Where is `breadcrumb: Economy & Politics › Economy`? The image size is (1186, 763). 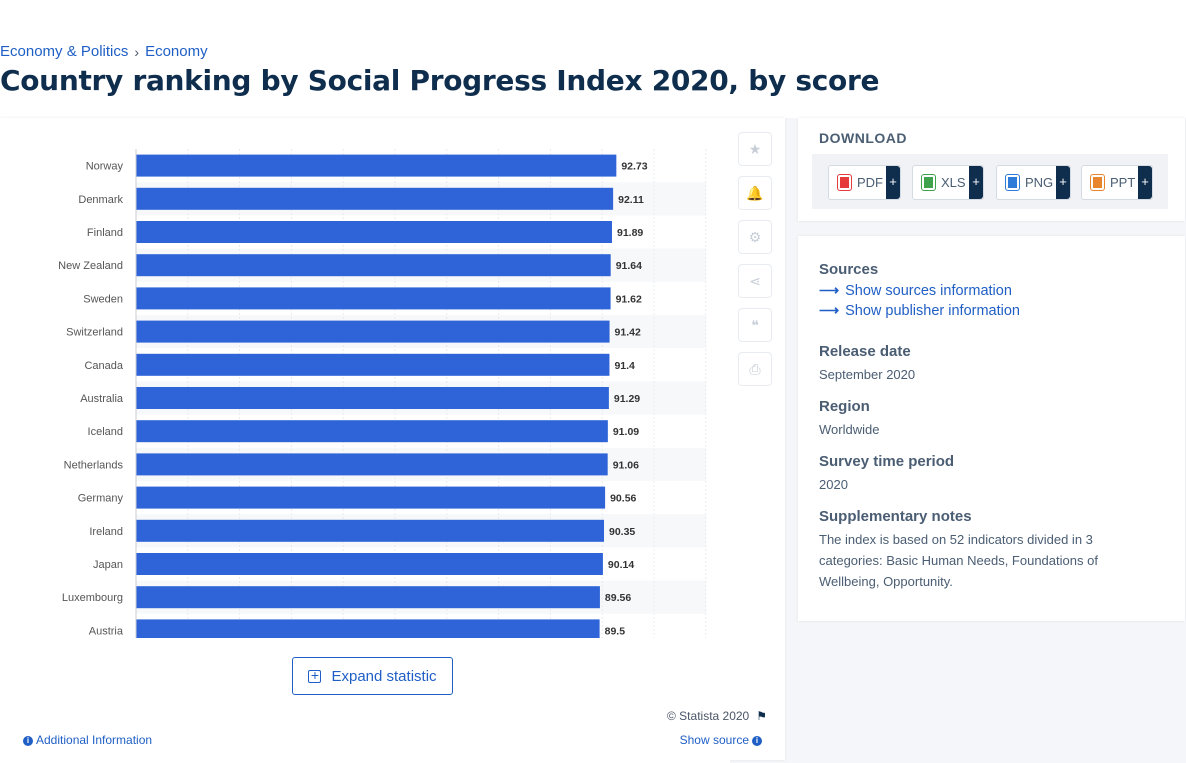 breadcrumb: Economy & Politics › Economy is located at coordinates (104, 51).